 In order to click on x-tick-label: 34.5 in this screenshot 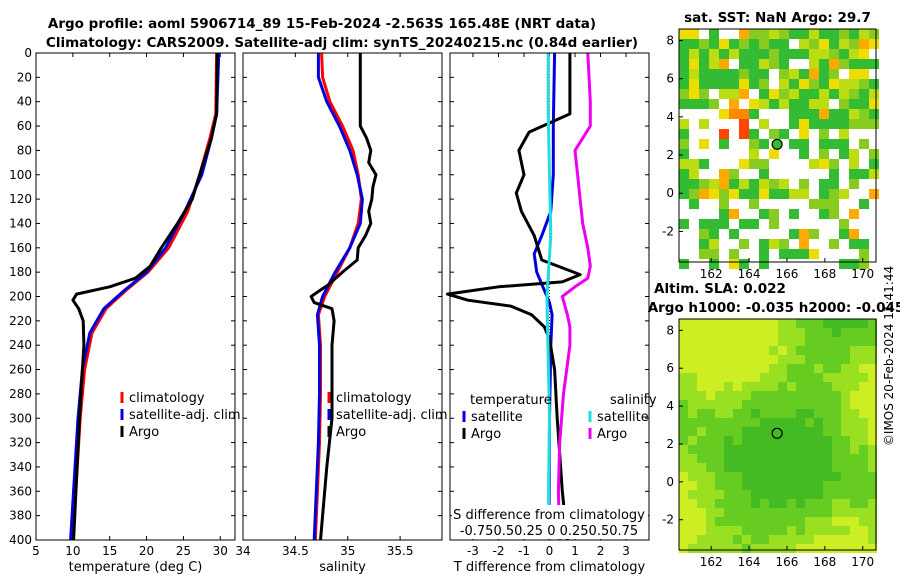, I will do `click(295, 551)`.